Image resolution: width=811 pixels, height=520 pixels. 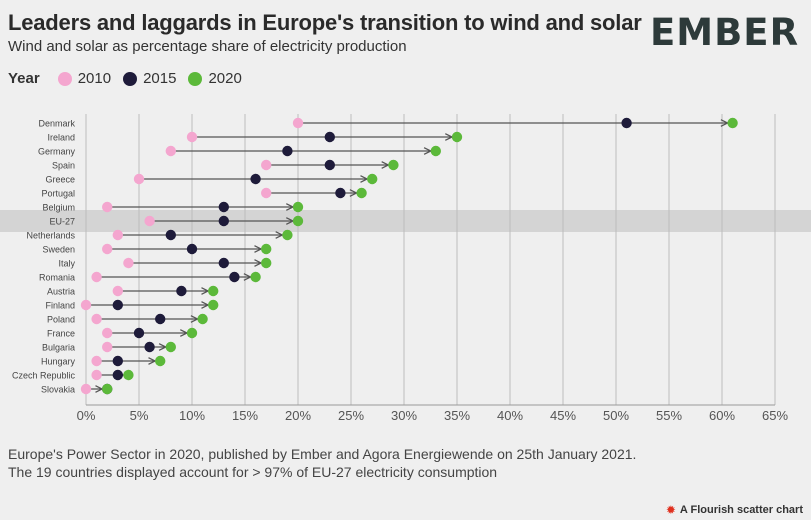 What do you see at coordinates (160, 78) in the screenshot?
I see `legend-label-2015: 2015` at bounding box center [160, 78].